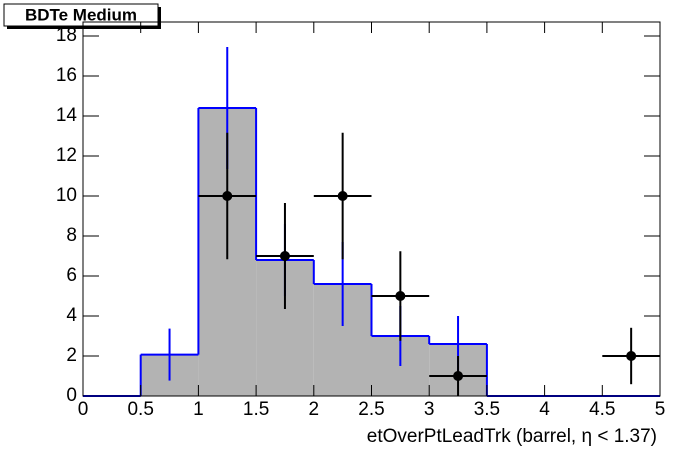 The width and height of the screenshot is (696, 472). Describe the element at coordinates (66, 75) in the screenshot. I see `y-tick-label: 16` at that location.